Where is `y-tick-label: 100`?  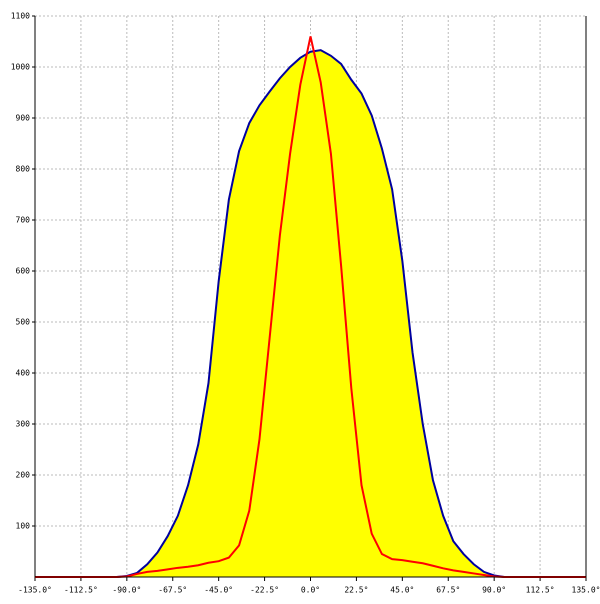 y-tick-label: 100 is located at coordinates (23, 526).